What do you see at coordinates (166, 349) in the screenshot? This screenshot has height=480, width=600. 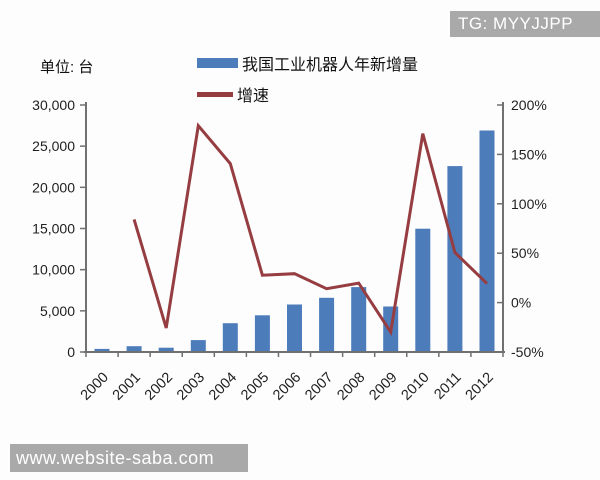 I see `bar-2002` at bounding box center [166, 349].